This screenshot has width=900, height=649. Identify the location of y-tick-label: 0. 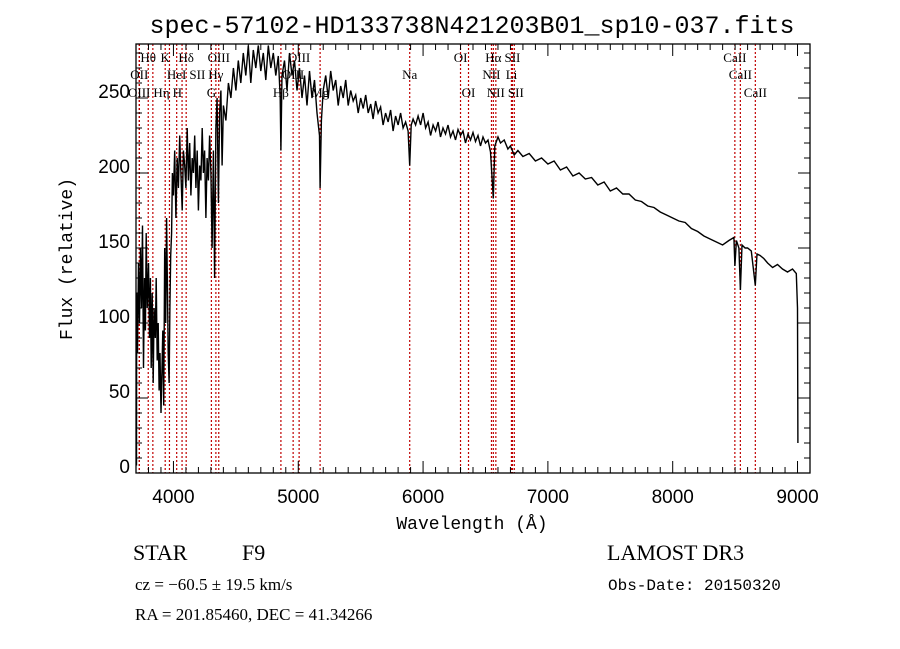
(124, 467).